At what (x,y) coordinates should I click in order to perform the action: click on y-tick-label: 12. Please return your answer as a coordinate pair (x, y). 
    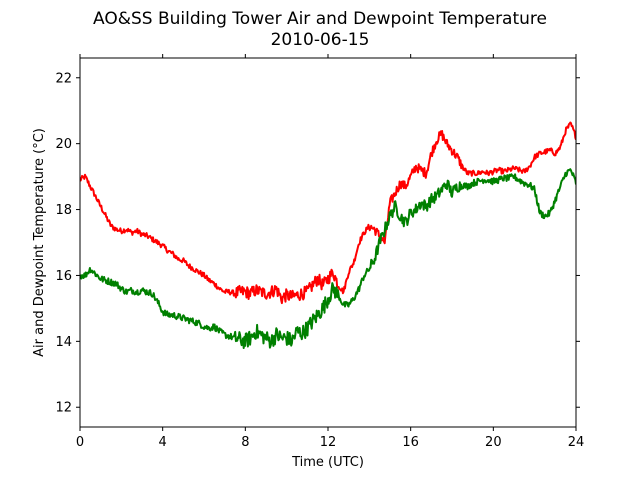
    Looking at the image, I should click on (63, 408).